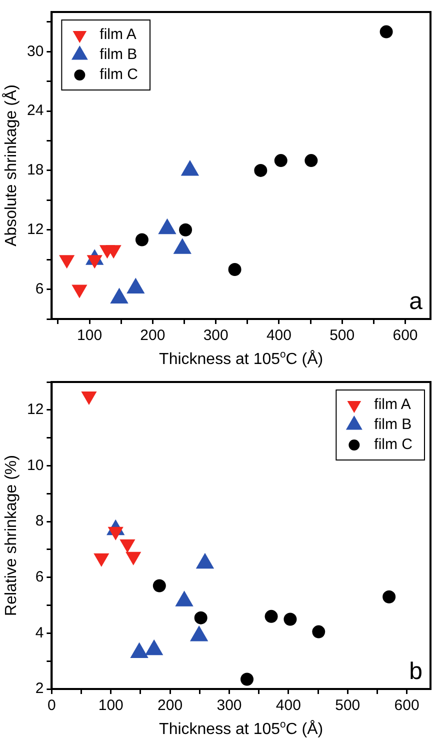 This screenshot has width=441, height=755. I want to click on x-tick-label: 0, so click(52, 705).